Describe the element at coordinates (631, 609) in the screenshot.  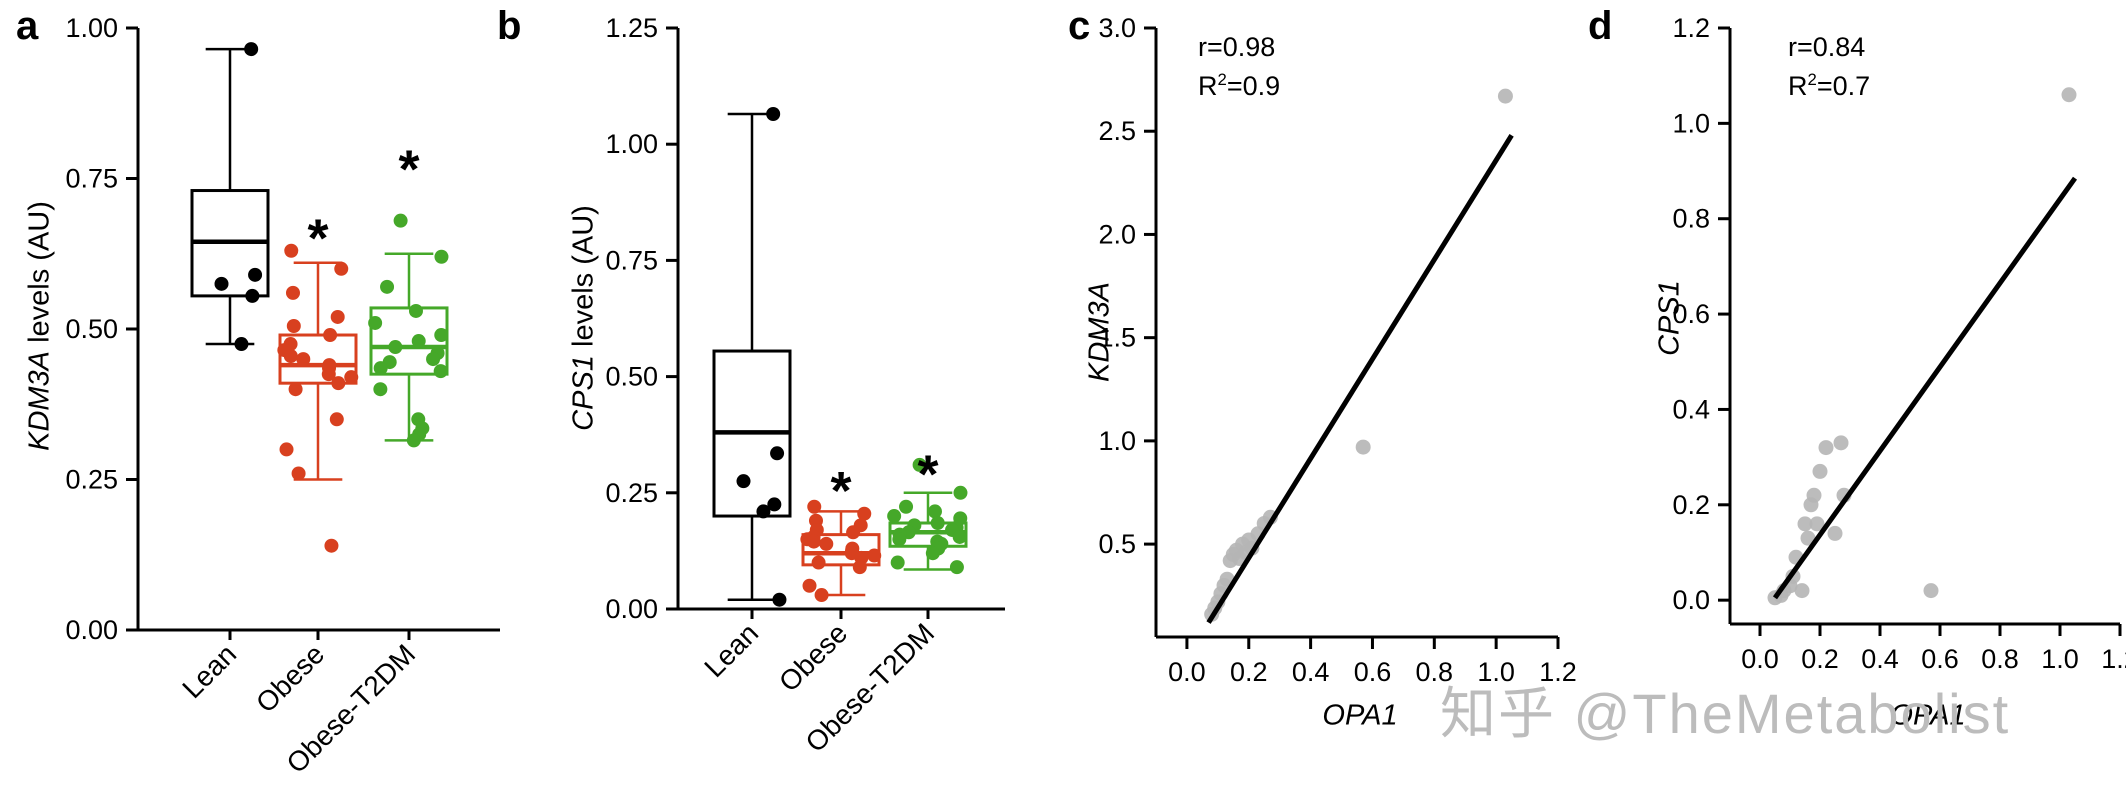
I see `y-tick-label: 0.00` at that location.